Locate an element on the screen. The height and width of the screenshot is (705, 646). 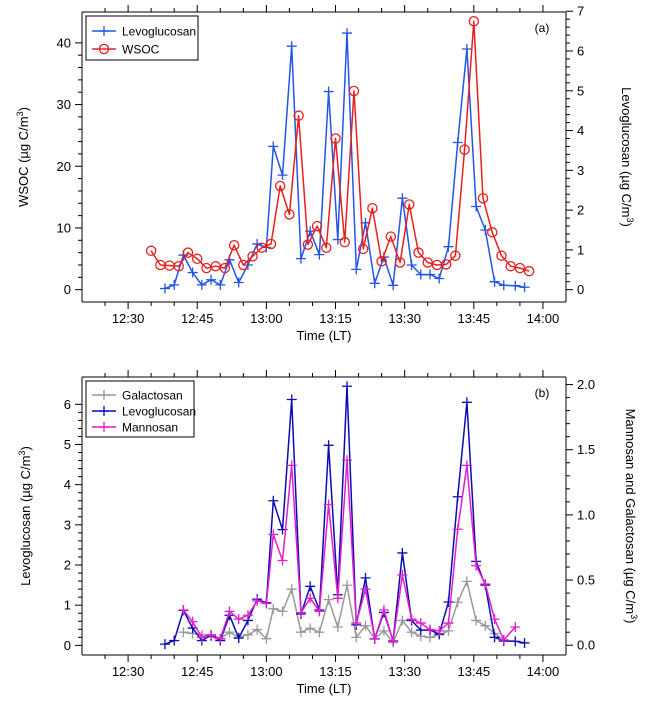
y-left-tick-label: 4 is located at coordinates (67, 484).